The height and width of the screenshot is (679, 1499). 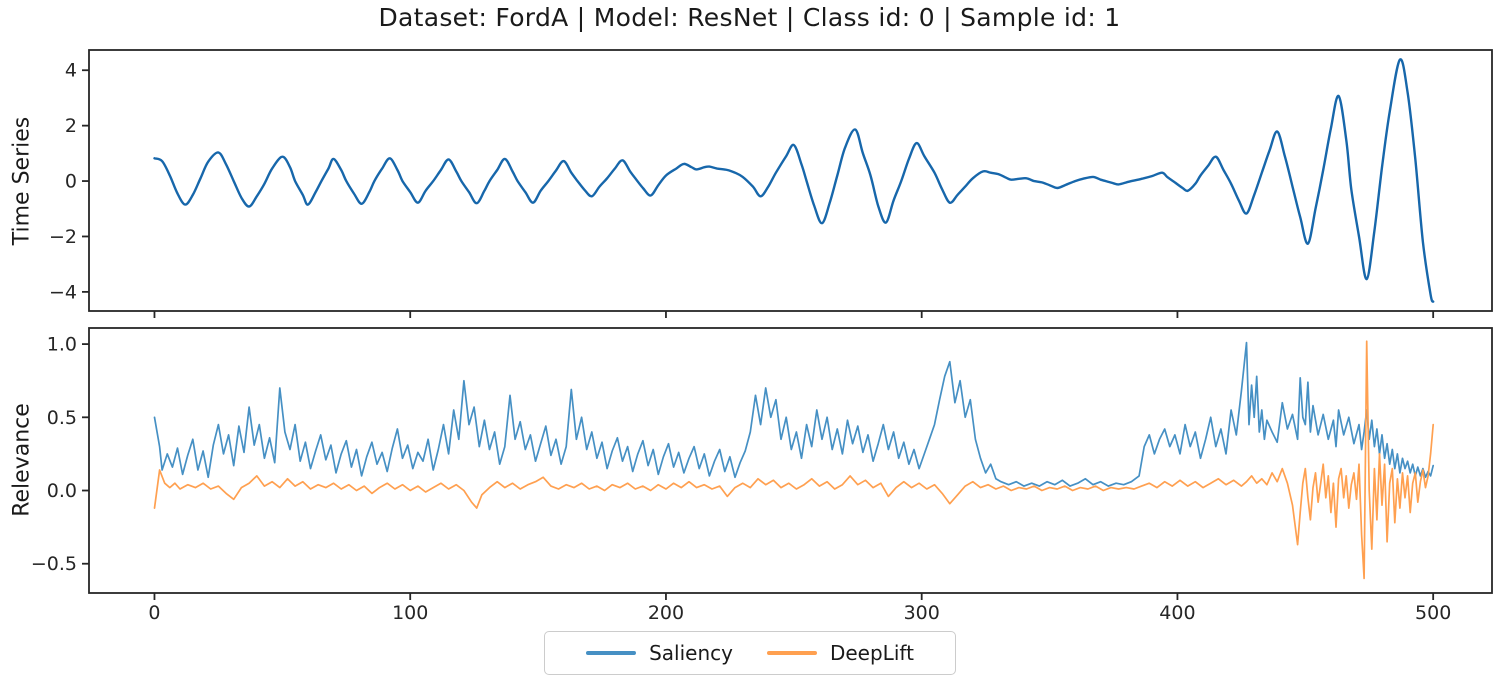 I want to click on y-tick-label: 0.5, so click(x=62, y=418).